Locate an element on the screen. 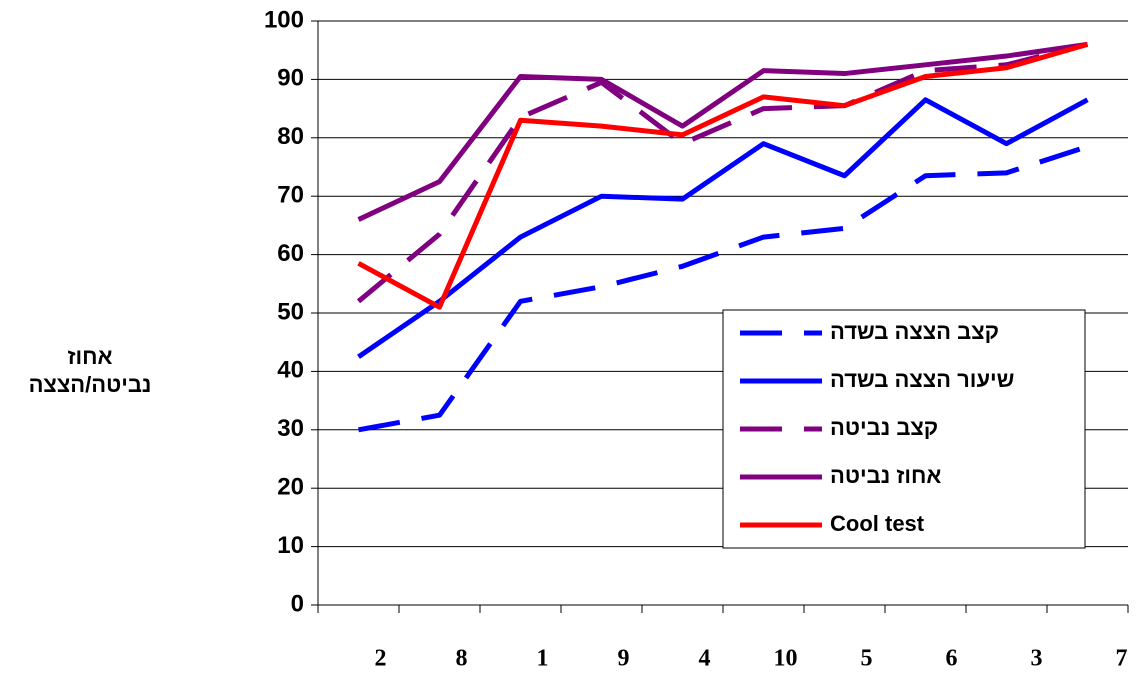 This screenshot has width=1137, height=677. y-tick-label: 20 is located at coordinates (290, 487).